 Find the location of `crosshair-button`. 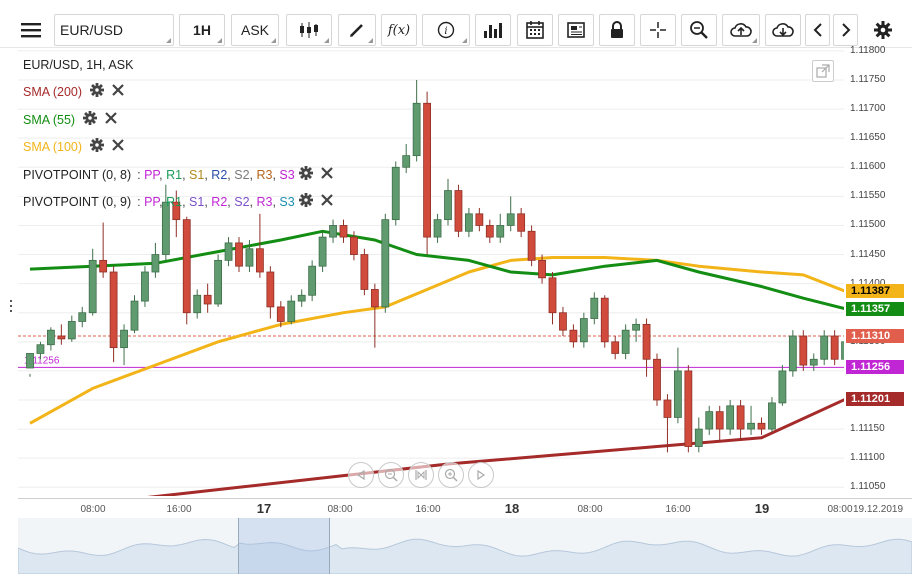

crosshair-button is located at coordinates (658, 30).